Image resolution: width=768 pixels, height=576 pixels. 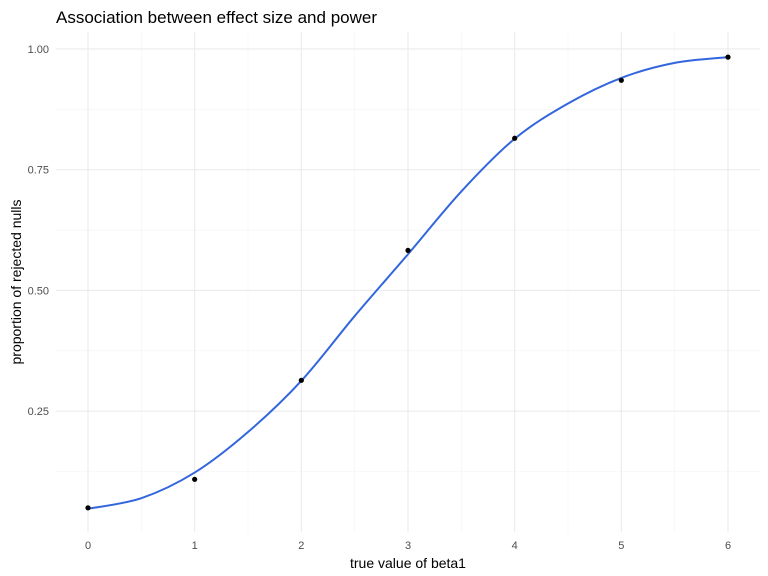 I want to click on y-tick-label: 1.00, so click(x=38, y=50).